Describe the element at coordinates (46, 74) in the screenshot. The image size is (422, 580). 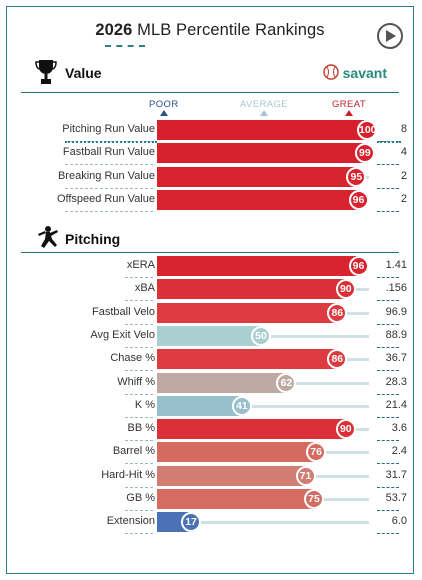
I see `trophy-icon` at that location.